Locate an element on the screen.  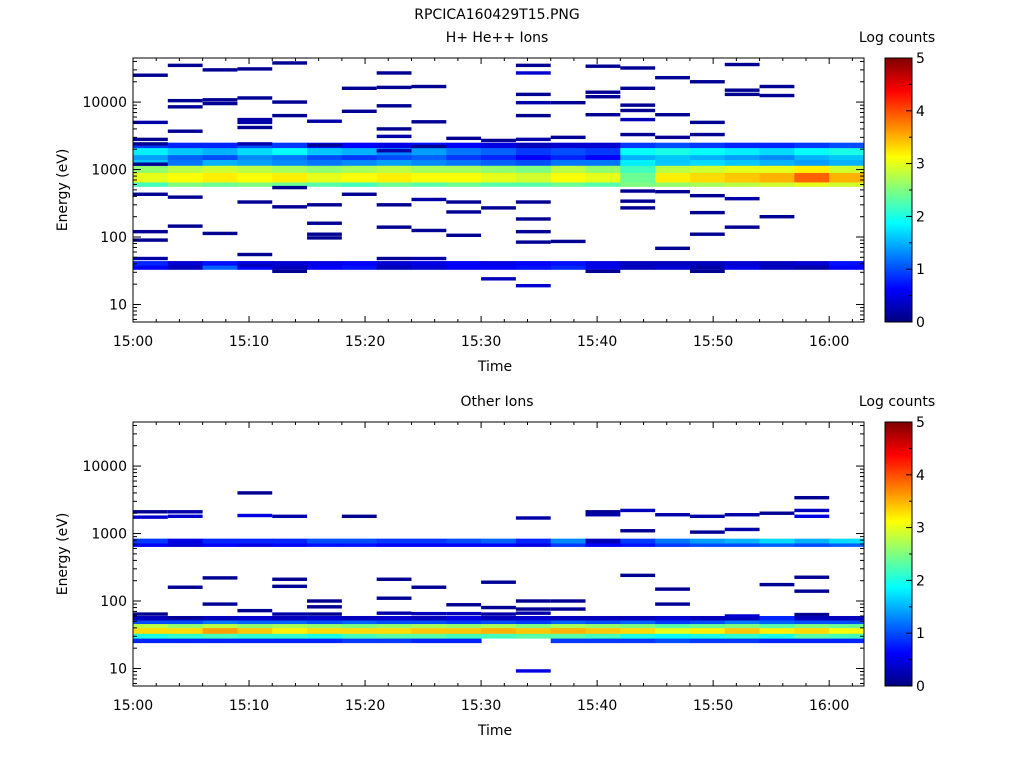
x-axis-label: Time is located at coordinates (494, 367).